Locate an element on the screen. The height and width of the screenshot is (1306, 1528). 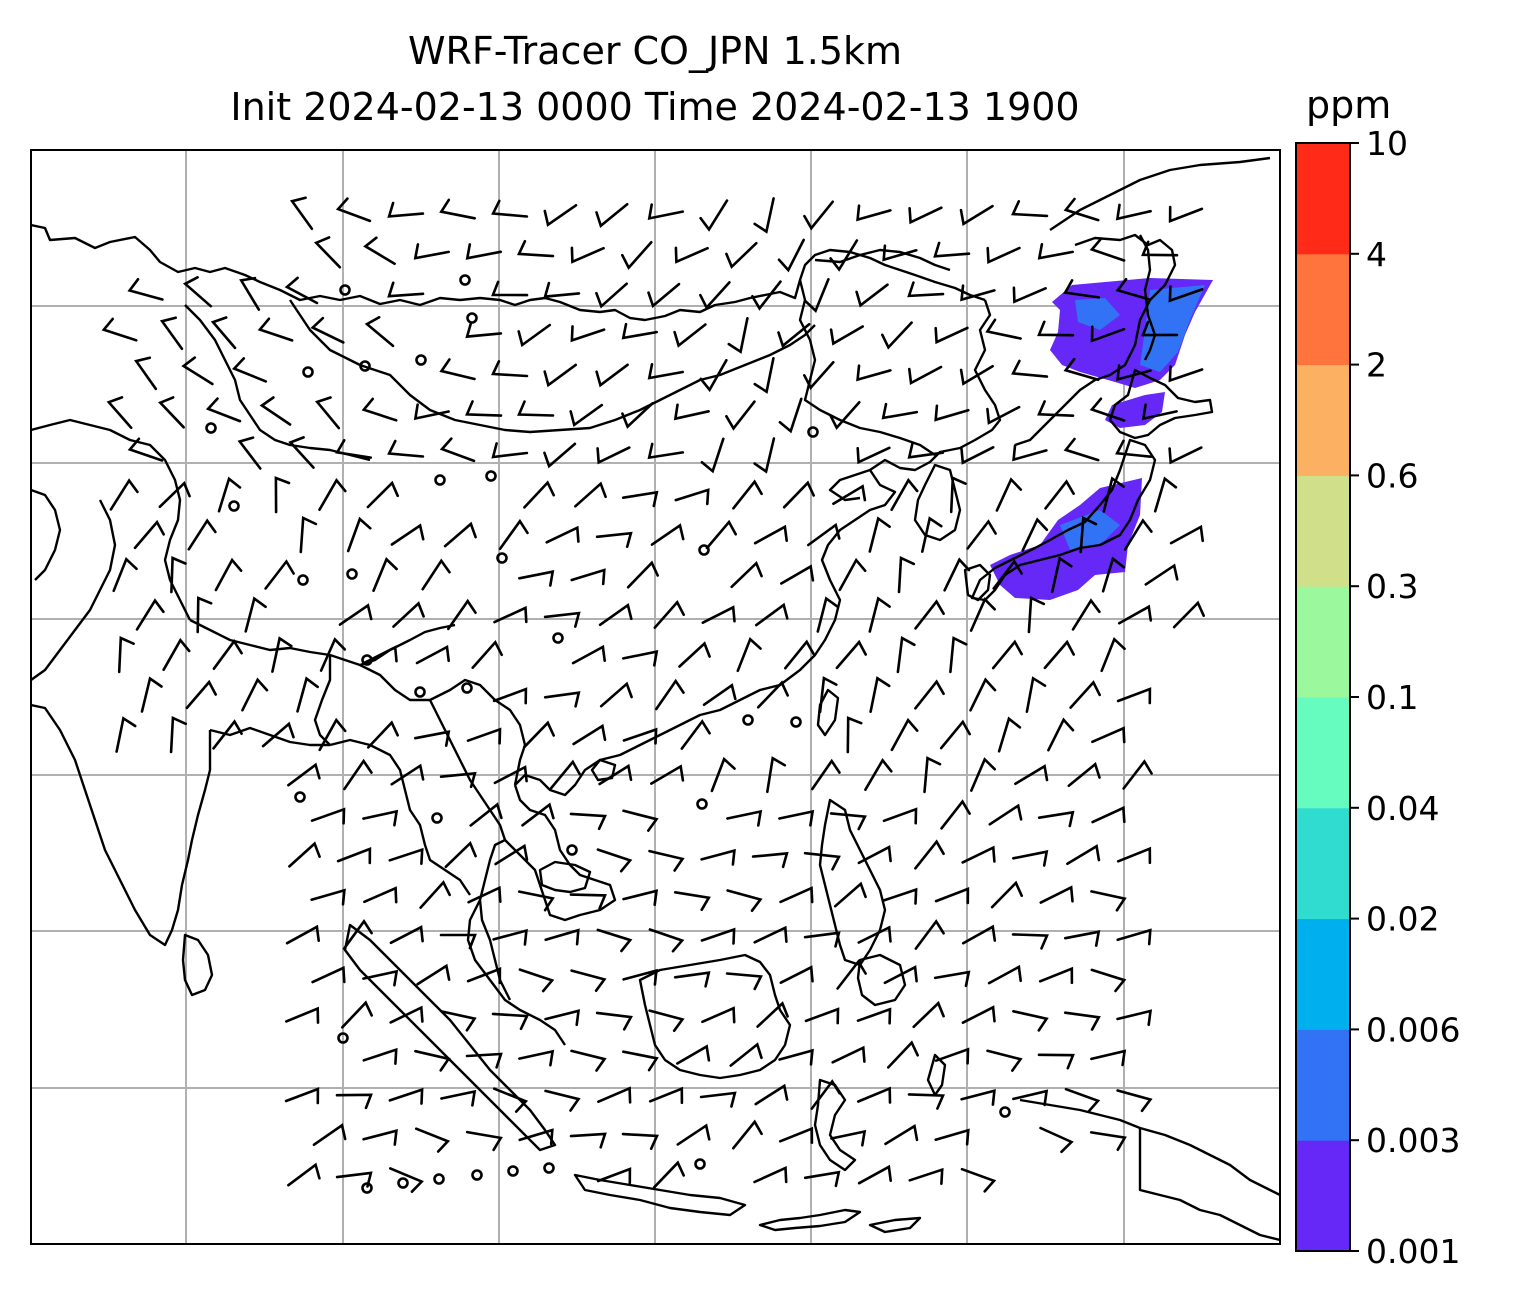
coast-korea is located at coordinates (937, 502).